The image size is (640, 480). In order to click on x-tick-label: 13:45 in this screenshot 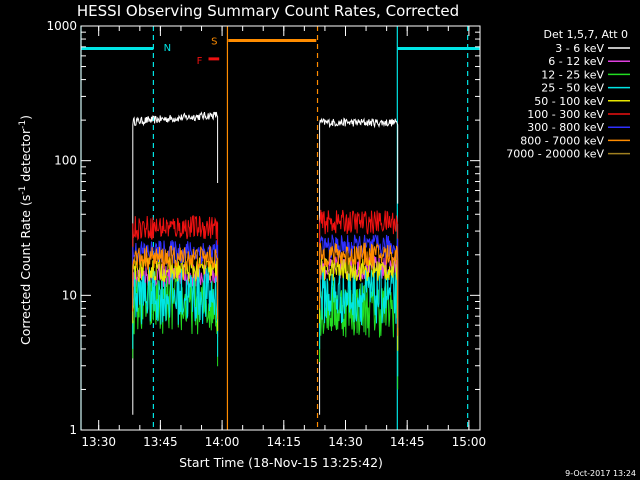, I will do `click(160, 442)`.